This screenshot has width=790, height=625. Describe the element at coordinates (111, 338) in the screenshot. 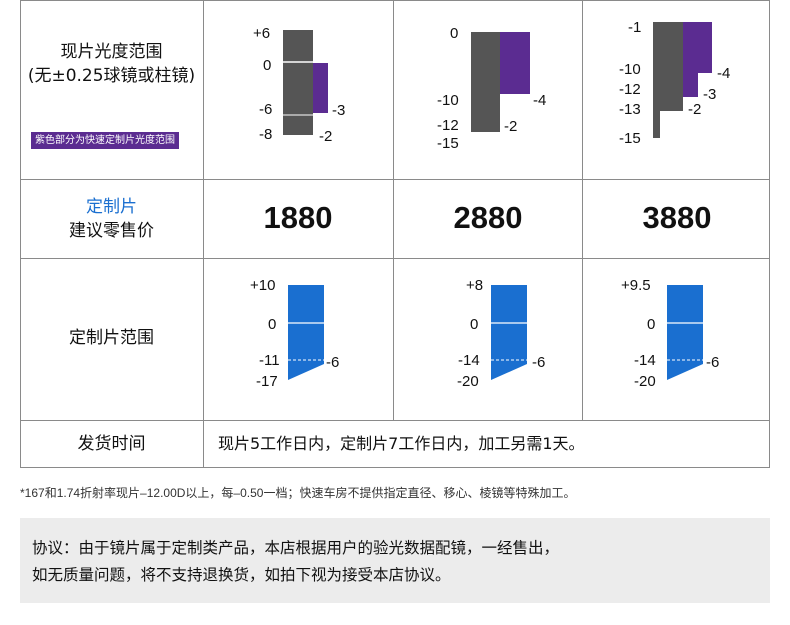

I see `custom-range-label: 定制片范围` at that location.